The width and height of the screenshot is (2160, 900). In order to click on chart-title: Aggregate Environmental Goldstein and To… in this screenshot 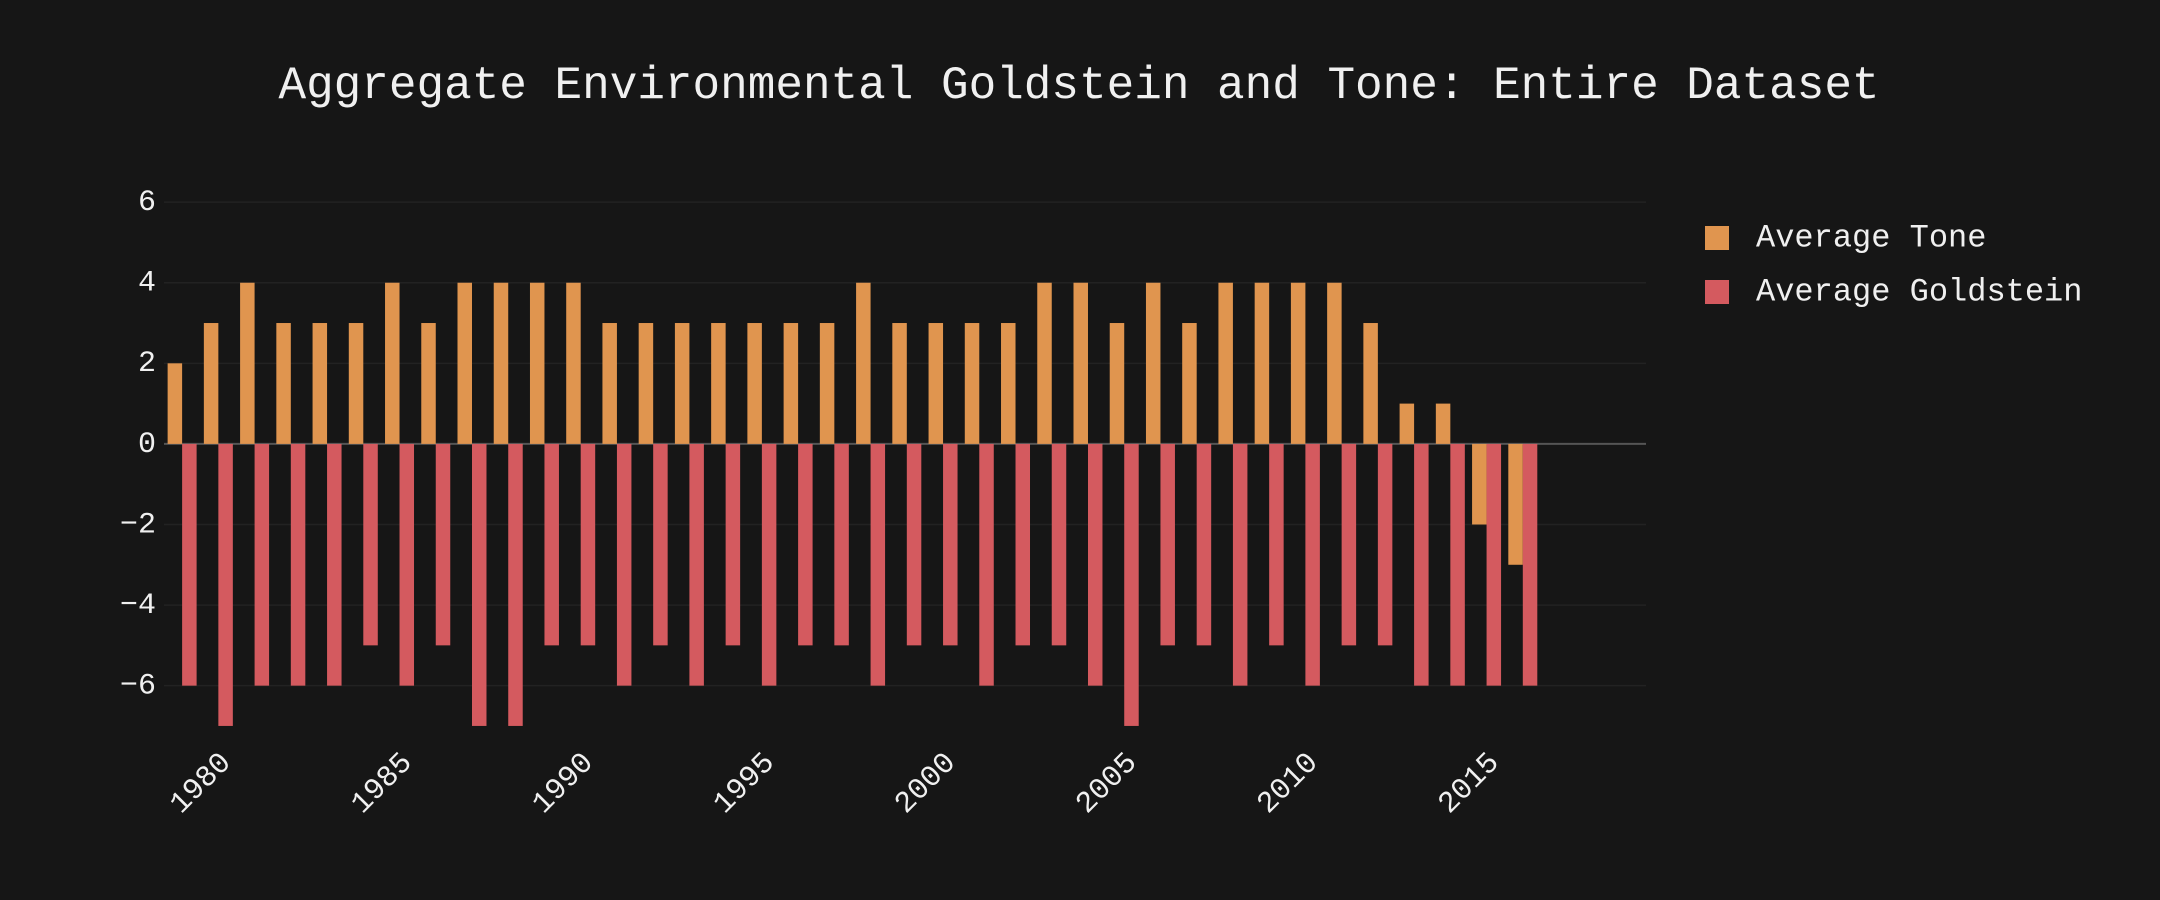, I will do `click(1078, 86)`.